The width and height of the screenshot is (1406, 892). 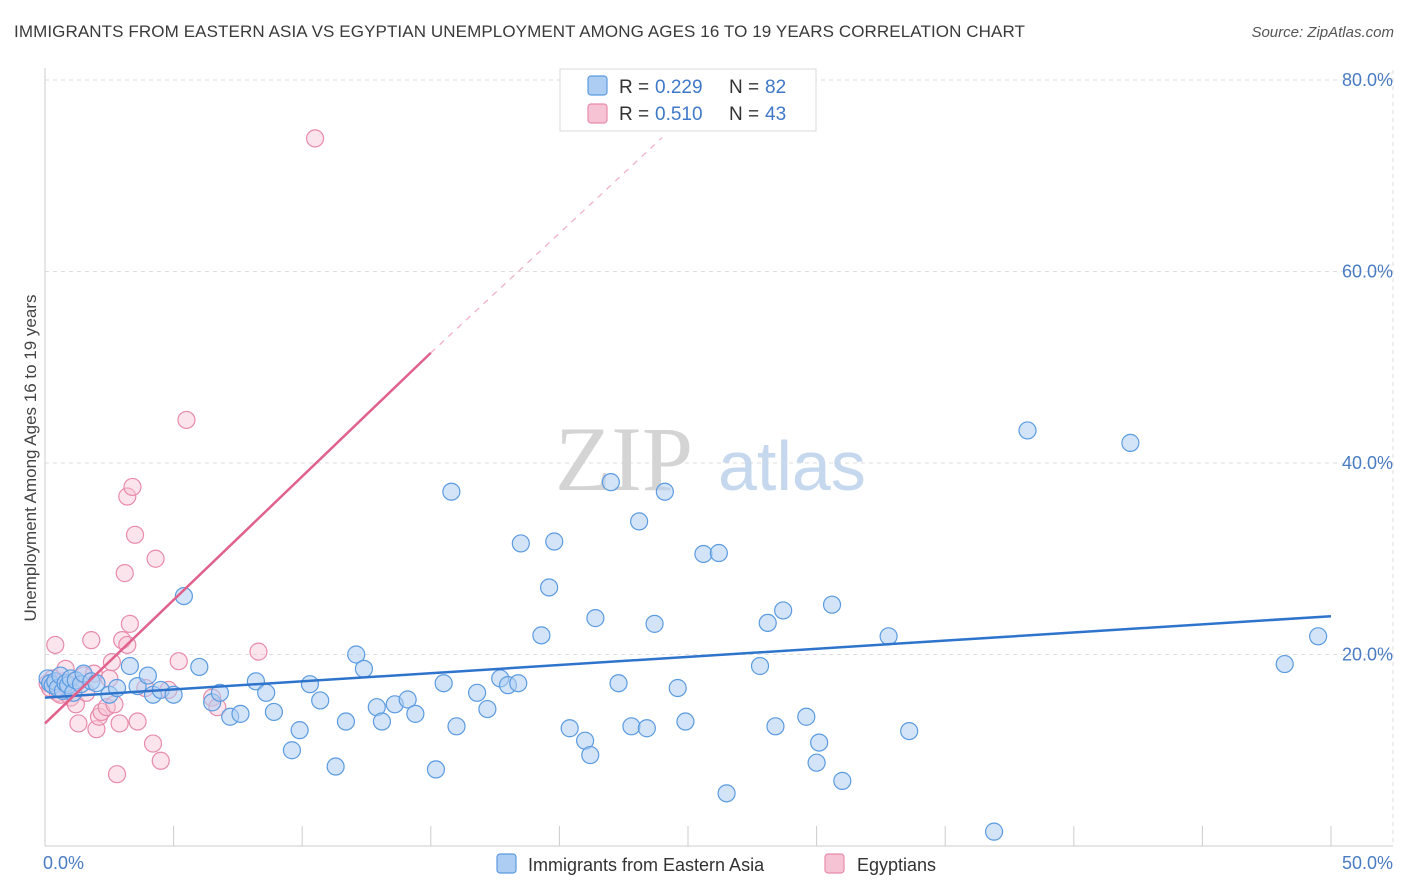 I want to click on legend-r-value-2: 0.510, so click(x=679, y=114).